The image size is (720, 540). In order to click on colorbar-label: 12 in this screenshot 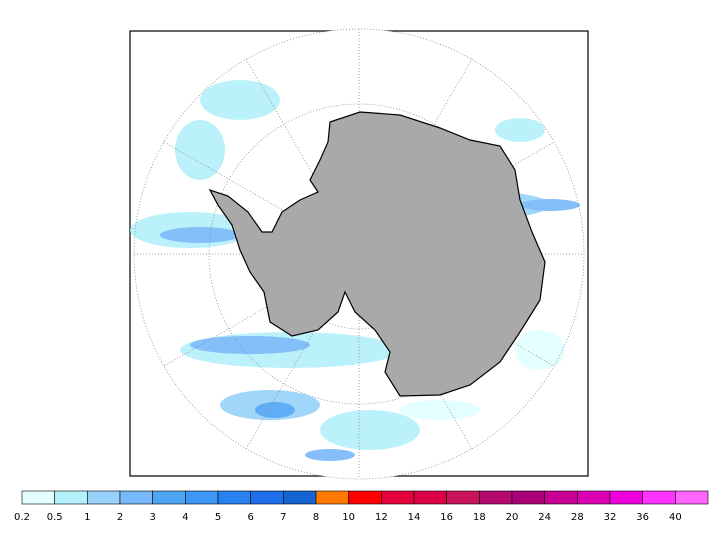, I will do `click(381, 517)`.